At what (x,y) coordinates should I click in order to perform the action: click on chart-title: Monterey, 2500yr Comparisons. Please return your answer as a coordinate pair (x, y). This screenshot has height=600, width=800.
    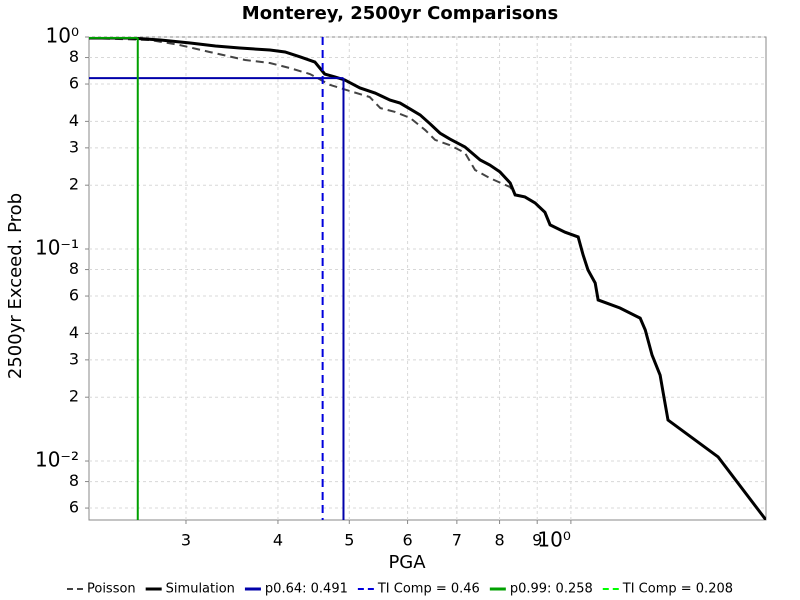
    Looking at the image, I should click on (400, 13).